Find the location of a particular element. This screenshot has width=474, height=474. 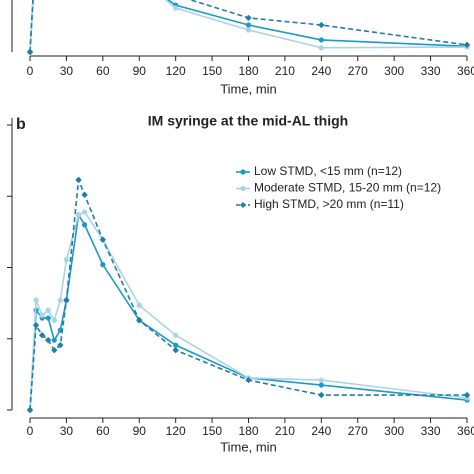

chart-title: IM syringe at the mid-AL thigh is located at coordinates (248, 121).